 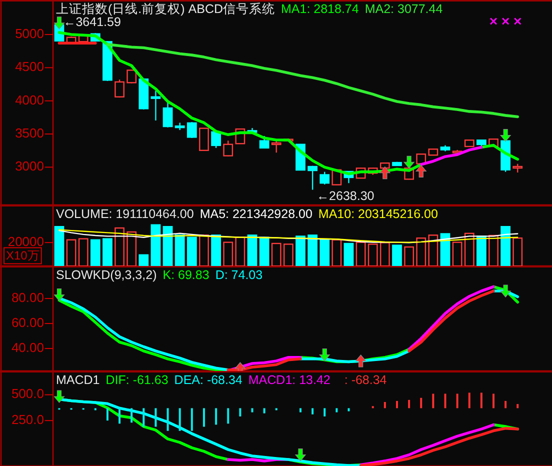 I want to click on text: DEA: -68.34, so click(x=208, y=380).